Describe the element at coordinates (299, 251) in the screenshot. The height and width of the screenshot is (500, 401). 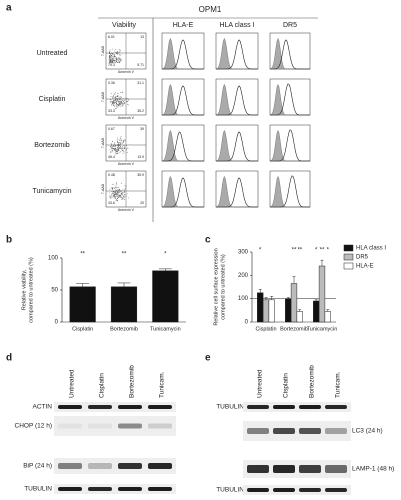
I see `significance: **` at that location.